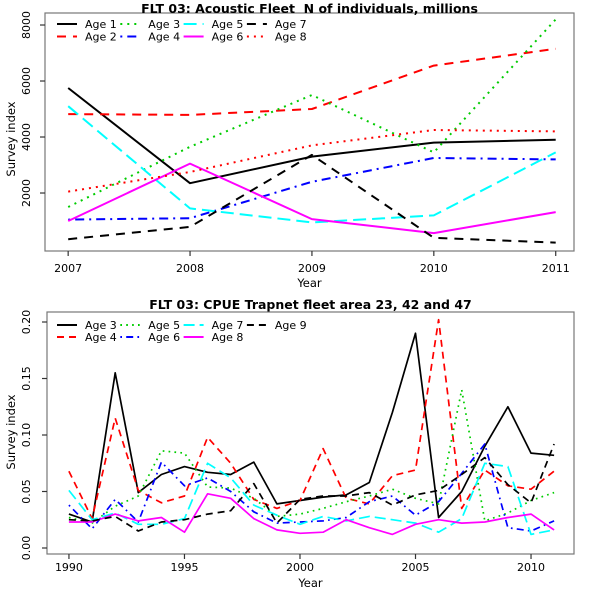 The height and width of the screenshot is (600, 600). Describe the element at coordinates (309, 283) in the screenshot. I see `top-chart-xlabel: Year` at that location.